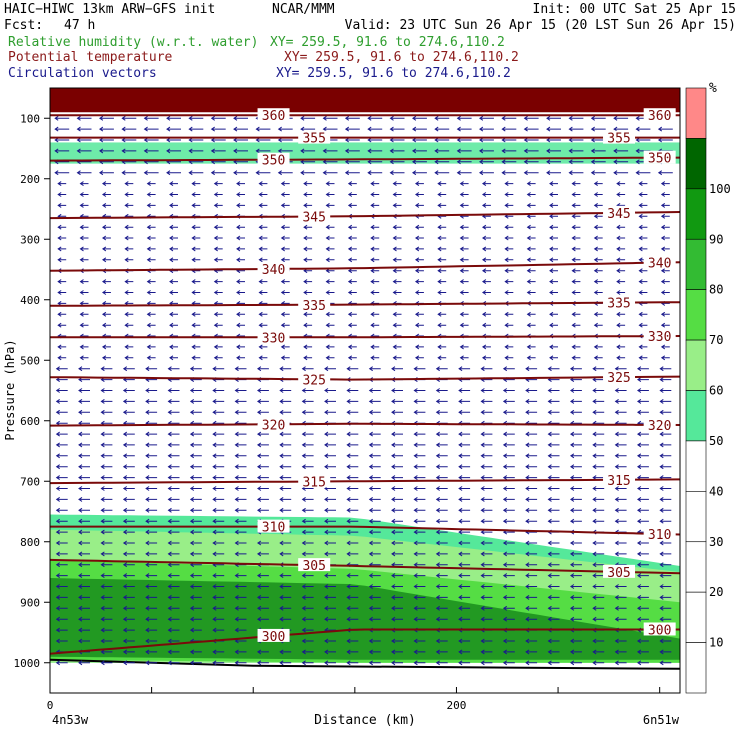  What do you see at coordinates (696, 567) in the screenshot?
I see `colorbar-segment` at bounding box center [696, 567].